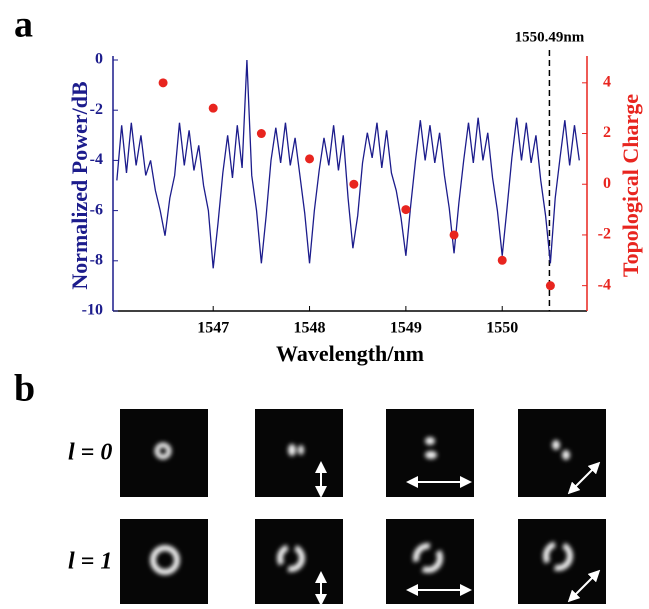 The height and width of the screenshot is (609, 649). What do you see at coordinates (79, 185) in the screenshot?
I see `y-axis-label: Normalized Power/dB` at bounding box center [79, 185].